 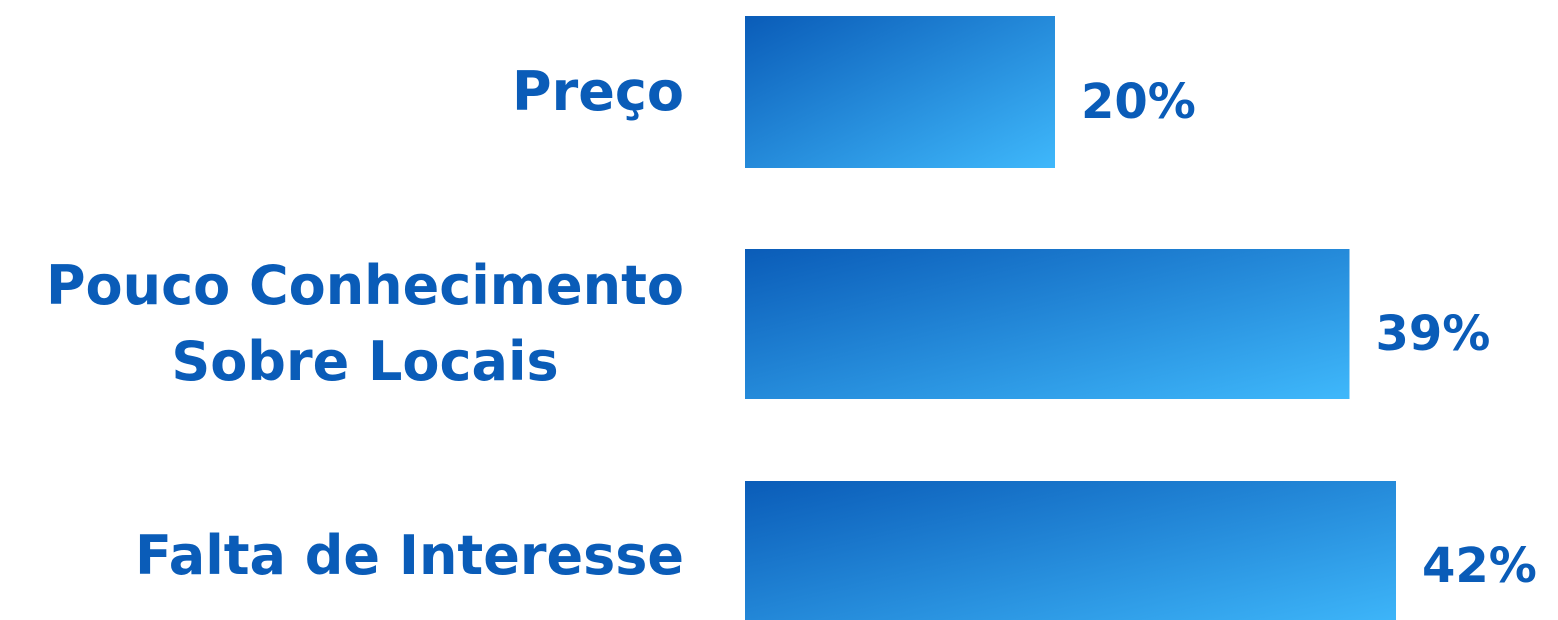 I want to click on category-label-line: Sobre Locais, so click(x=364, y=361).